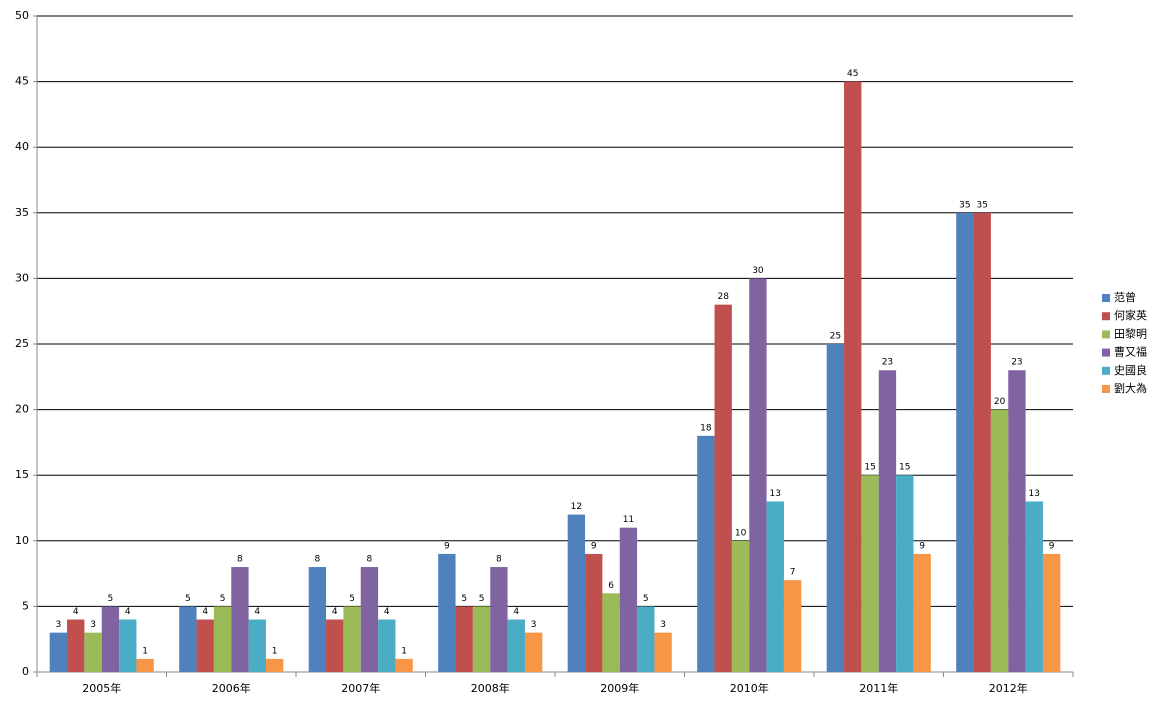 Image resolution: width=1170 pixels, height=705 pixels. Describe the element at coordinates (723, 297) in the screenshot. I see `data-label: 28` at that location.